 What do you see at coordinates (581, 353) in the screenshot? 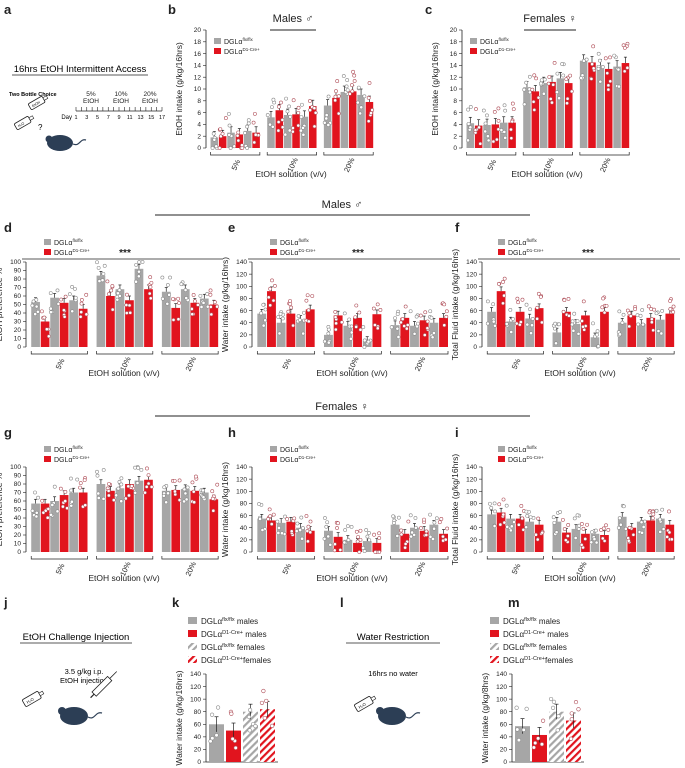
I see `category-bracket-f` at bounding box center [581, 353].